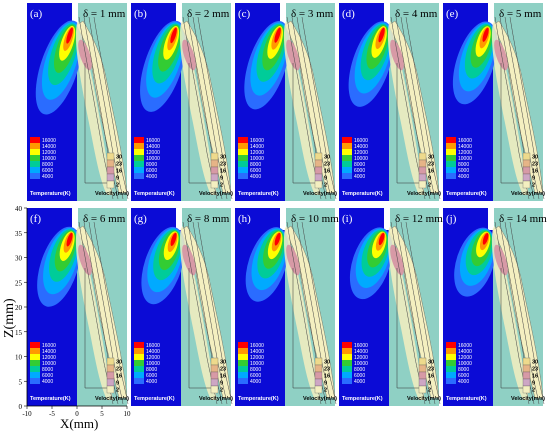  What do you see at coordinates (21, 407) in the screenshot?
I see `y-tick-label: 0` at bounding box center [21, 407].